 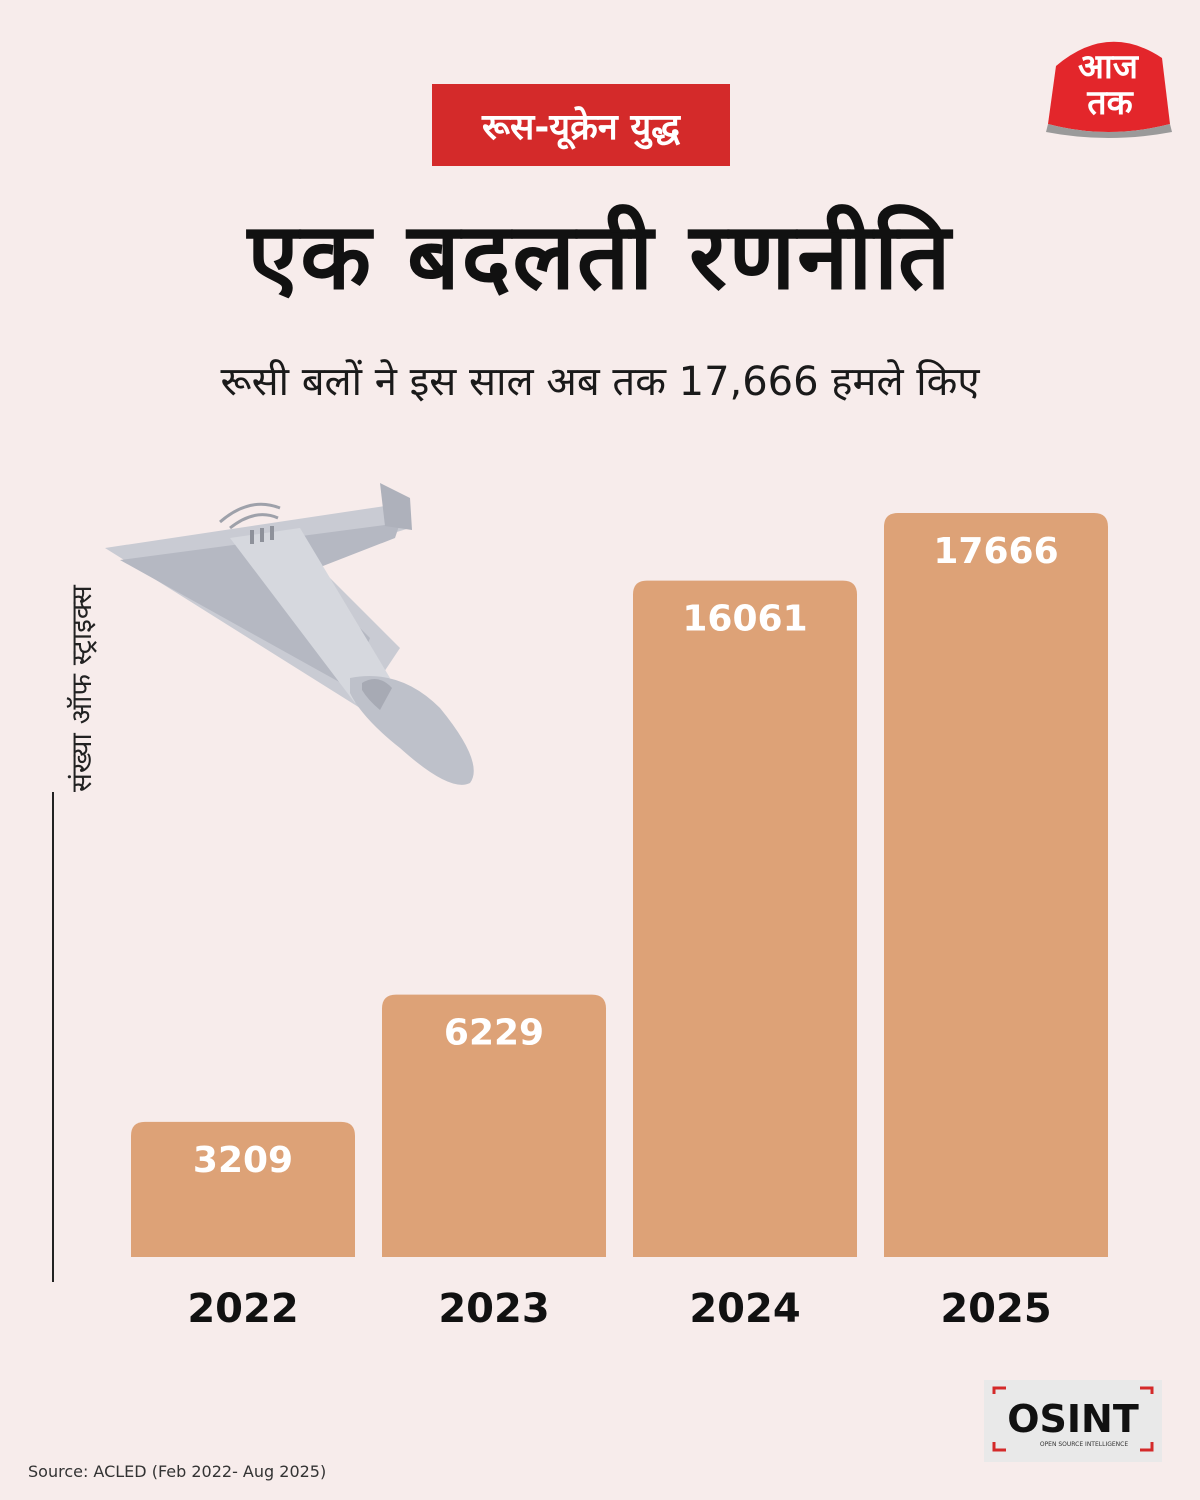 I want to click on svg-text: OPEN SOURCE INTELLIGENCE, so click(x=1084, y=1444).